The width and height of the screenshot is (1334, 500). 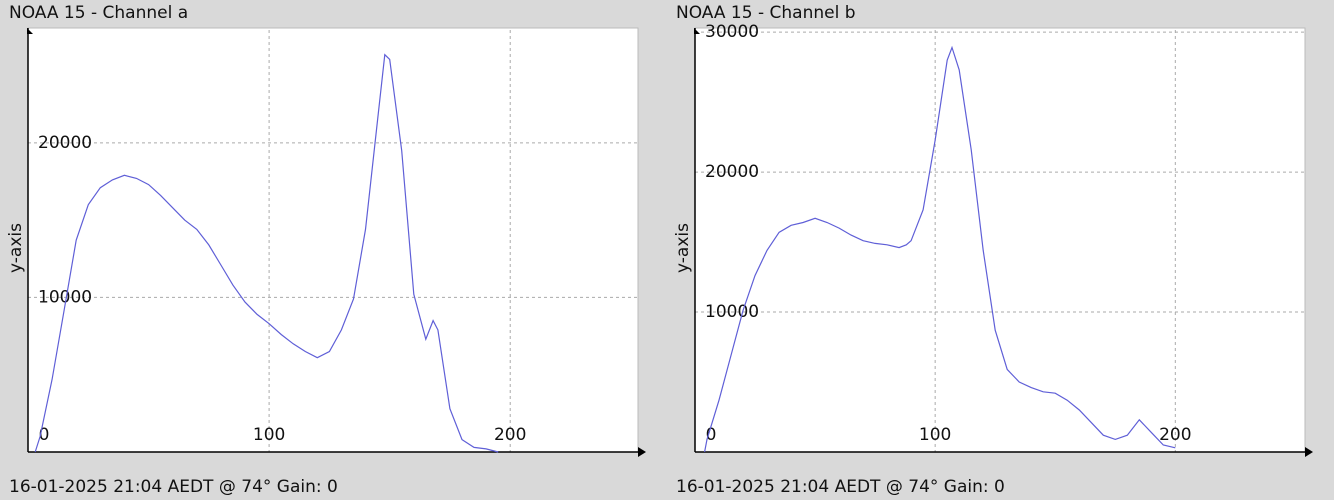 What do you see at coordinates (98, 13) in the screenshot?
I see `chart-title: NOAA 15 - Channel a` at bounding box center [98, 13].